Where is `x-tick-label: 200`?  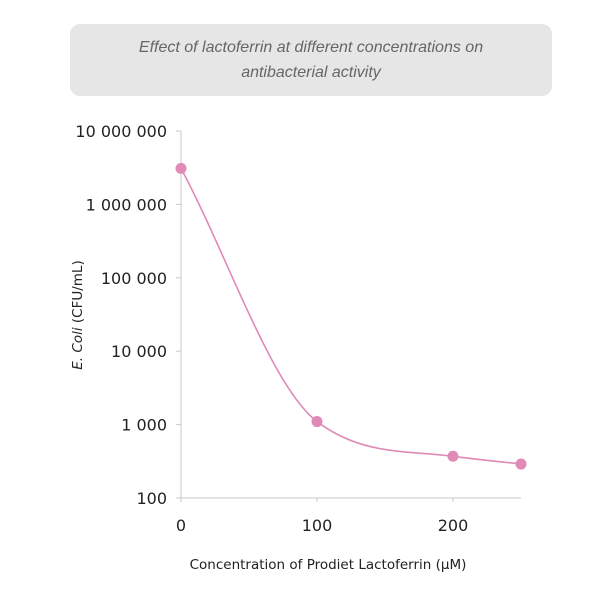 x-tick-label: 200 is located at coordinates (453, 525).